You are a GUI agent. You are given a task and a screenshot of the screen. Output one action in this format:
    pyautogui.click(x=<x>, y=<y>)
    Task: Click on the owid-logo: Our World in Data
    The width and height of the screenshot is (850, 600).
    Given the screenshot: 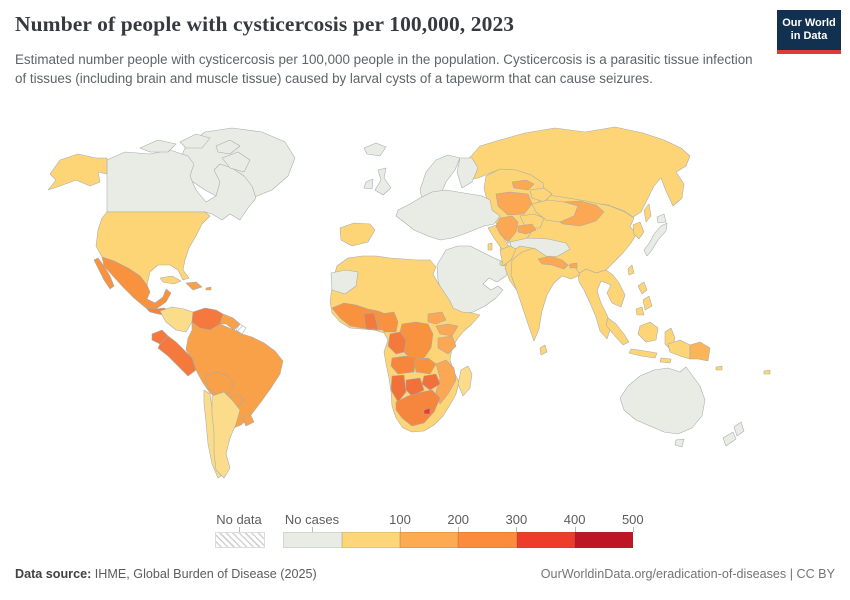 What is the action you would take?
    pyautogui.click(x=809, y=32)
    